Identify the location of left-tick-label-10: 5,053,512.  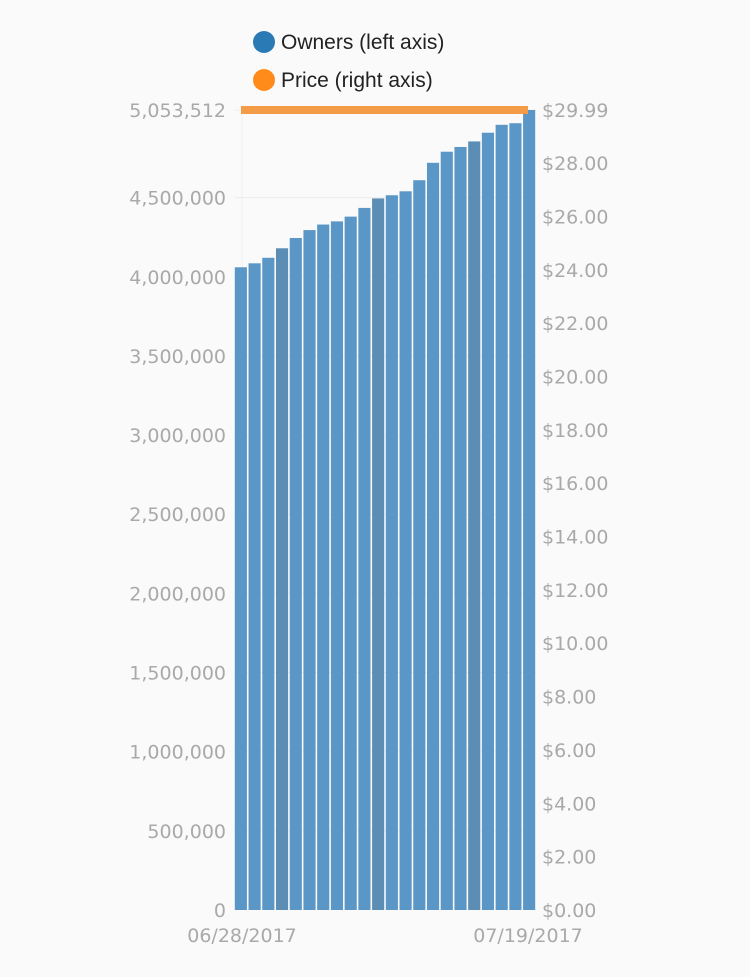
(177, 111).